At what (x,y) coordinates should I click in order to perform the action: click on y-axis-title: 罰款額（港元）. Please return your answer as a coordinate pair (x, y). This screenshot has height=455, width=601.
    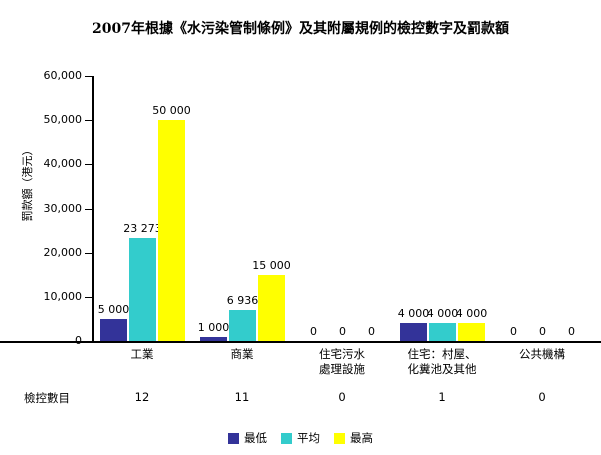
    Looking at the image, I should click on (27, 183).